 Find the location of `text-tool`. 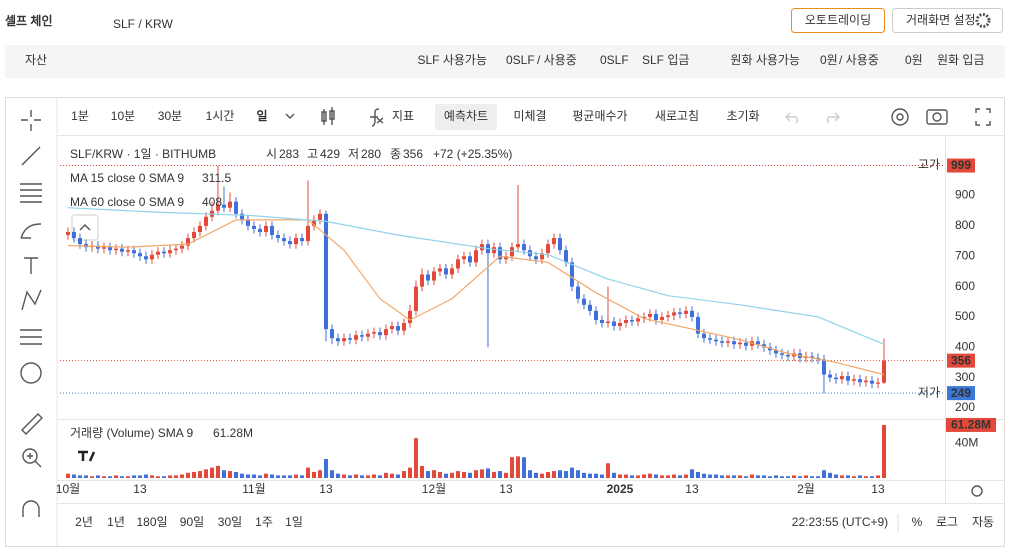

text-tool is located at coordinates (31, 265).